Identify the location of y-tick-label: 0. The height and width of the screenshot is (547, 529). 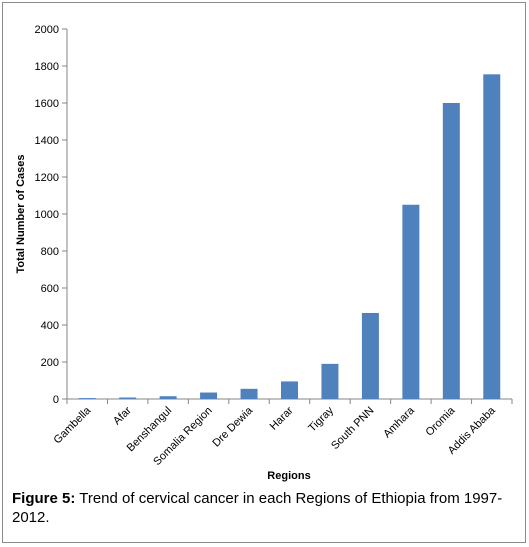
(56, 400).